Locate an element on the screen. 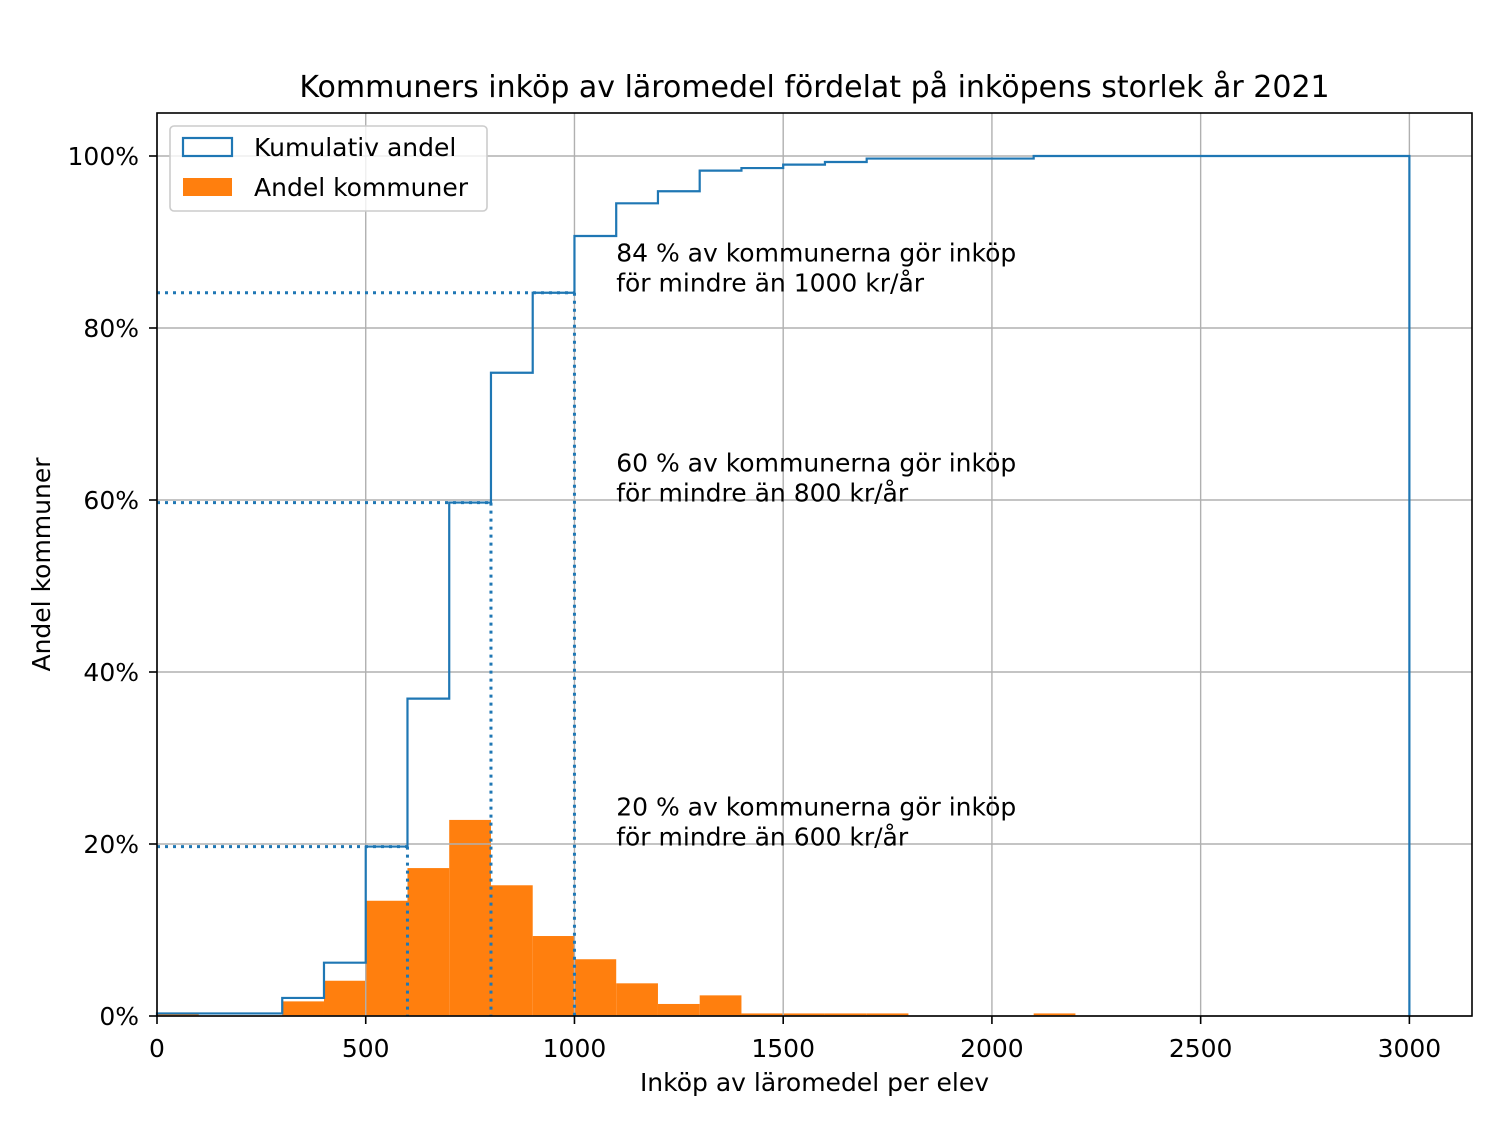 The image size is (1500, 1125). annotation-text: 20 % av kommunerna gör inköp is located at coordinates (816, 807).